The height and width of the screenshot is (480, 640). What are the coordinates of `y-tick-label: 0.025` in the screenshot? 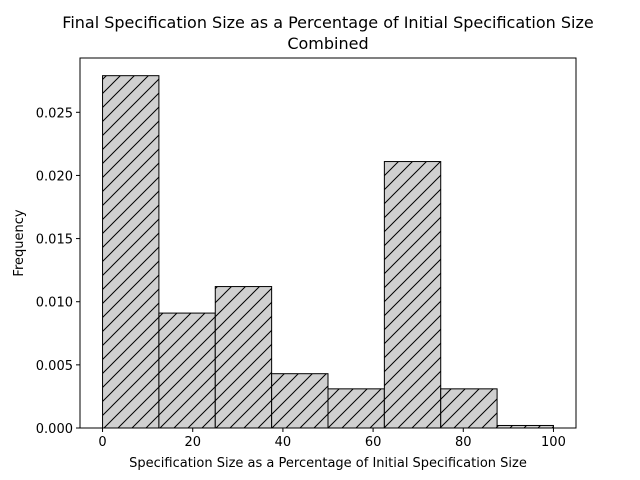 It's located at (54, 113).